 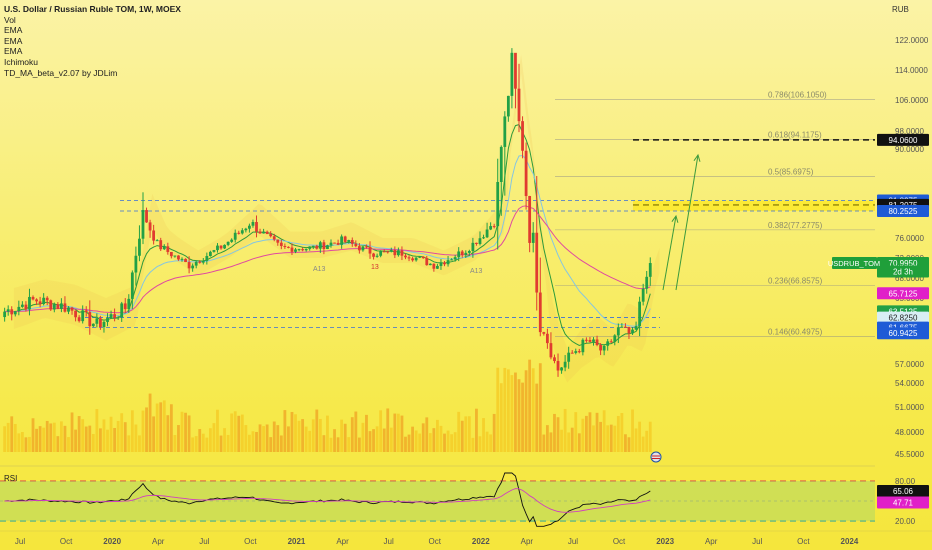 I want to click on legend-item-ema-1: EMA, so click(x=13, y=30).